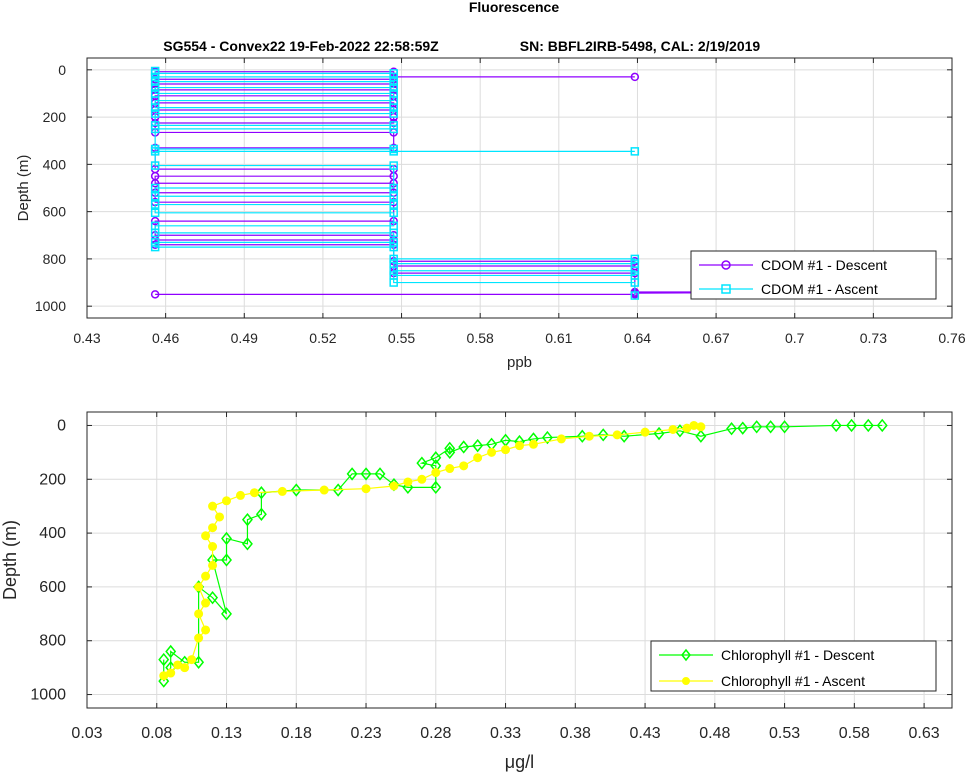 The width and height of the screenshot is (969, 775). Describe the element at coordinates (793, 681) in the screenshot. I see `legend-label: Chlorophyll #1 - Ascent` at that location.